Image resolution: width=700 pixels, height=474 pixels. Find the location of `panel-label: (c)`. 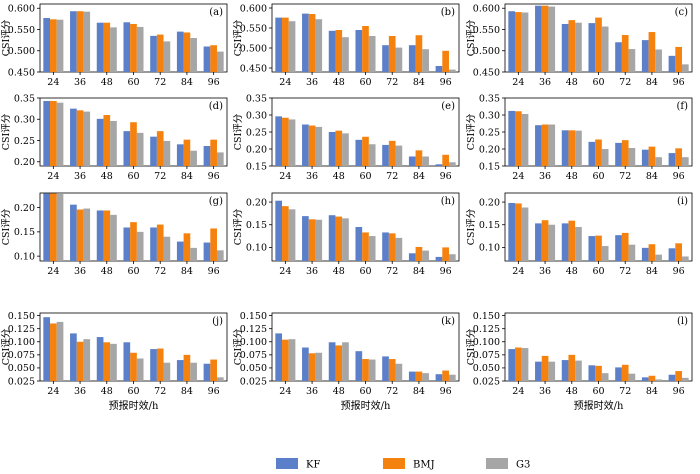

panel-label: (c) is located at coordinates (682, 12).